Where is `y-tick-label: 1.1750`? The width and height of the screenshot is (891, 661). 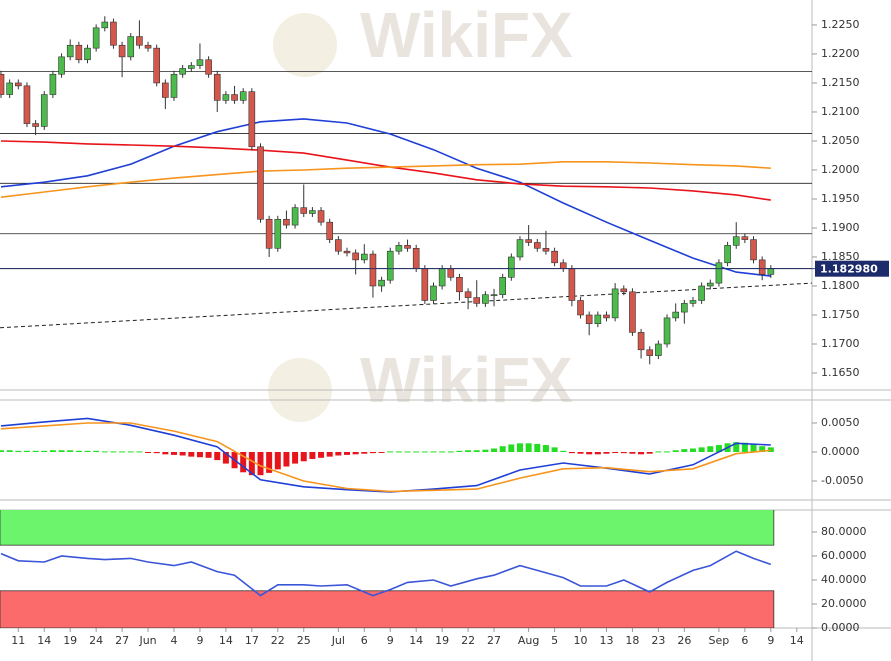
y-tick-label: 1.1750 is located at coordinates (840, 314).